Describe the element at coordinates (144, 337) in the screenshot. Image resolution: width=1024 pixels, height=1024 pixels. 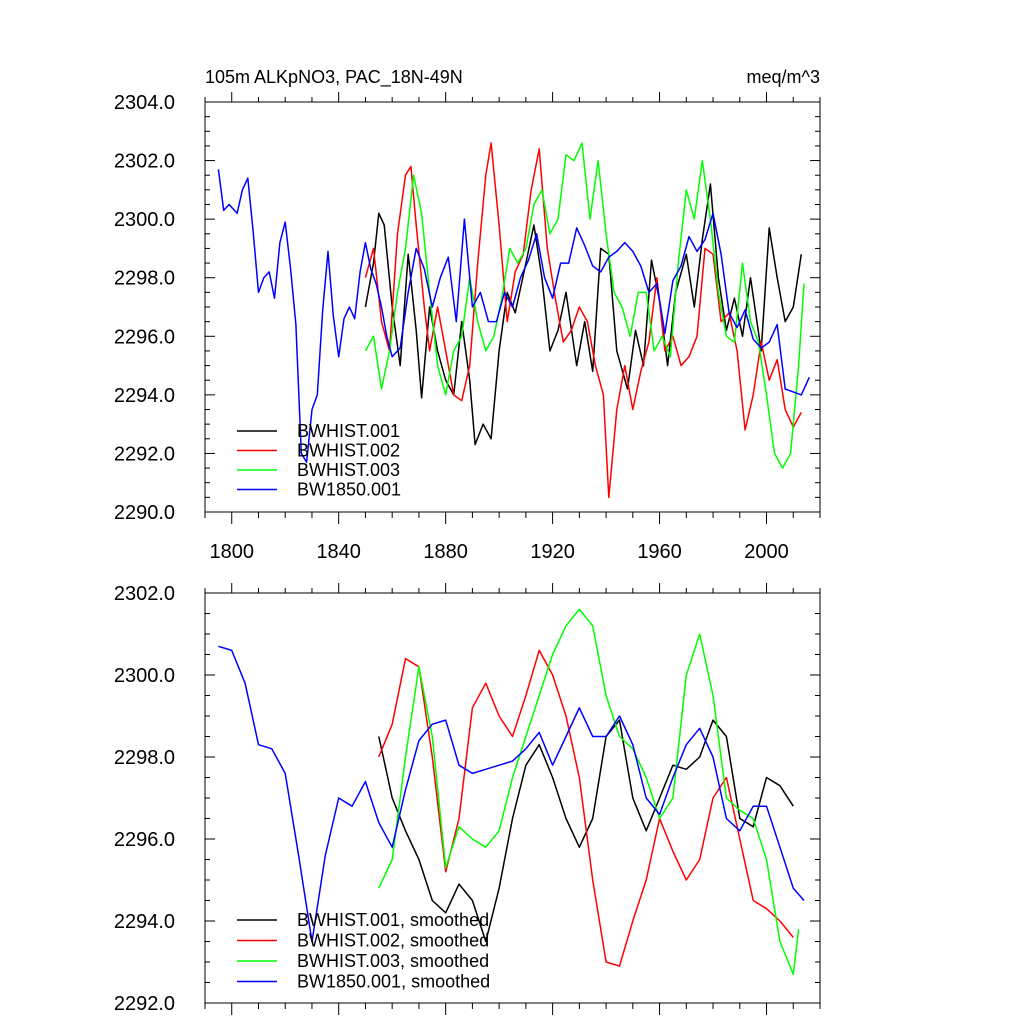
I see `top-y-tick-label: 2296.0` at that location.